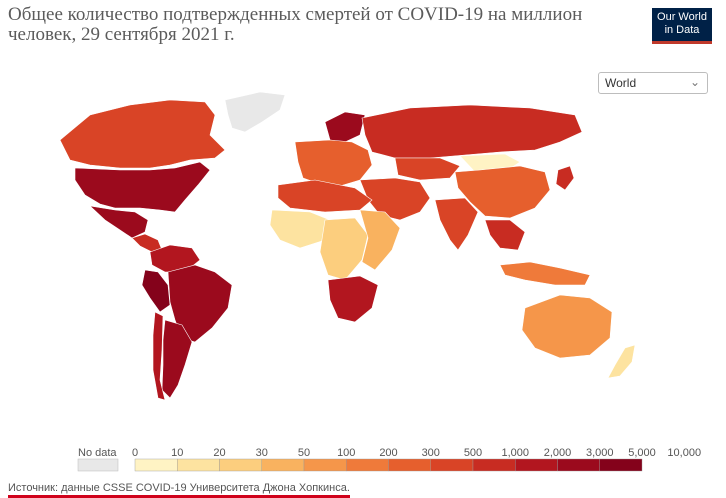 This screenshot has height=498, width=726. I want to click on legend-tick-label: 3,000, so click(600, 453).